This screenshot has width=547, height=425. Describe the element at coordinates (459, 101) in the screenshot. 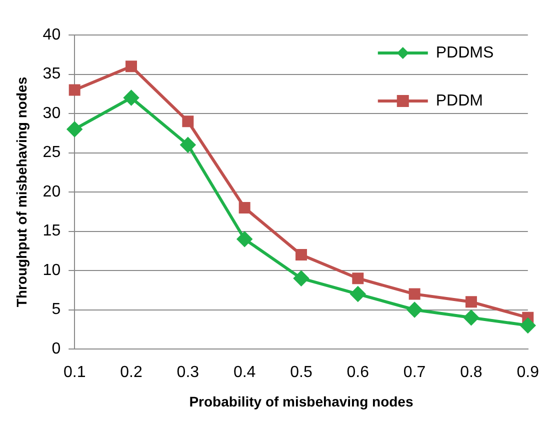

I see `legend-label: PDDM` at that location.